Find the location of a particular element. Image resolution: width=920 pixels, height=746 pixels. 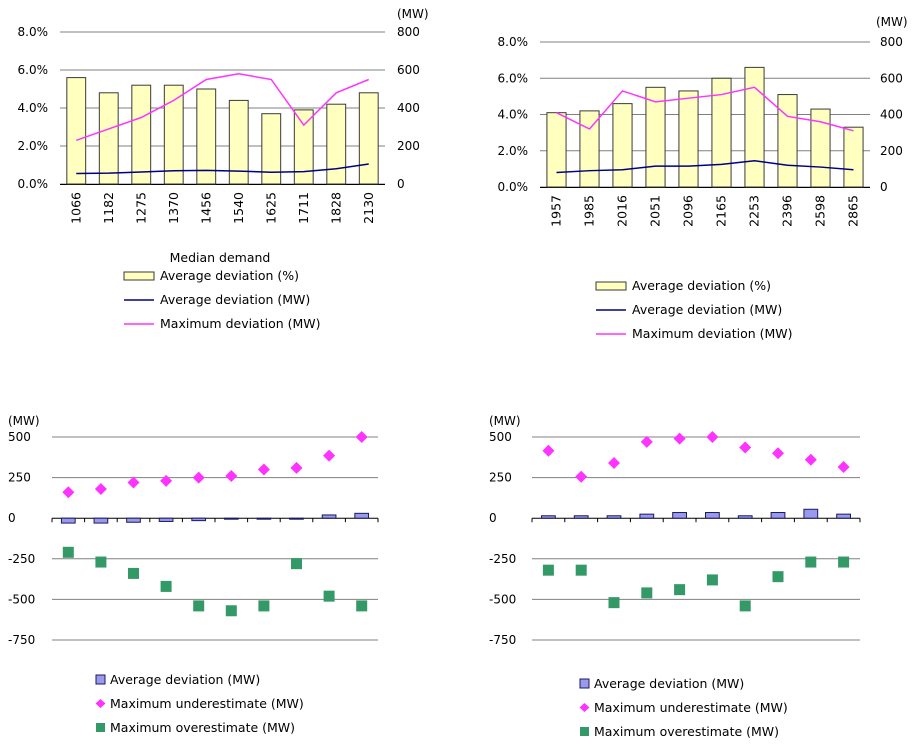

y-tick-label: -750 is located at coordinates (21, 640).